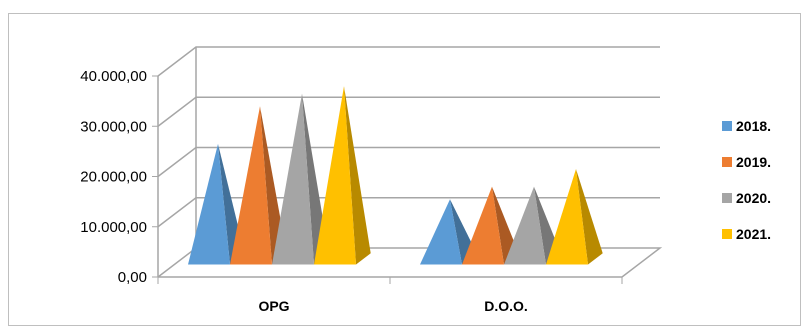 This screenshot has height=334, width=811. I want to click on y-tick-label: 10.000,00, so click(113, 227).